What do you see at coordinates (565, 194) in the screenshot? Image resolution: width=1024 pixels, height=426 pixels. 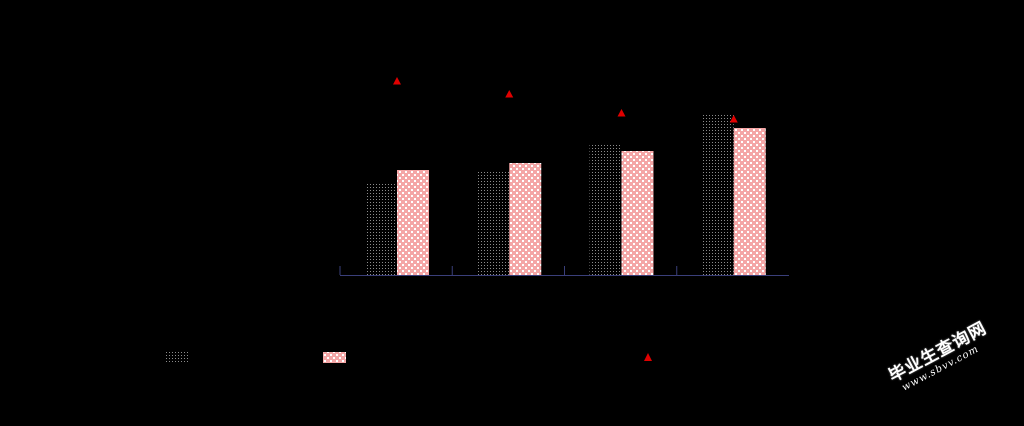 I see `bars-group` at bounding box center [565, 194].